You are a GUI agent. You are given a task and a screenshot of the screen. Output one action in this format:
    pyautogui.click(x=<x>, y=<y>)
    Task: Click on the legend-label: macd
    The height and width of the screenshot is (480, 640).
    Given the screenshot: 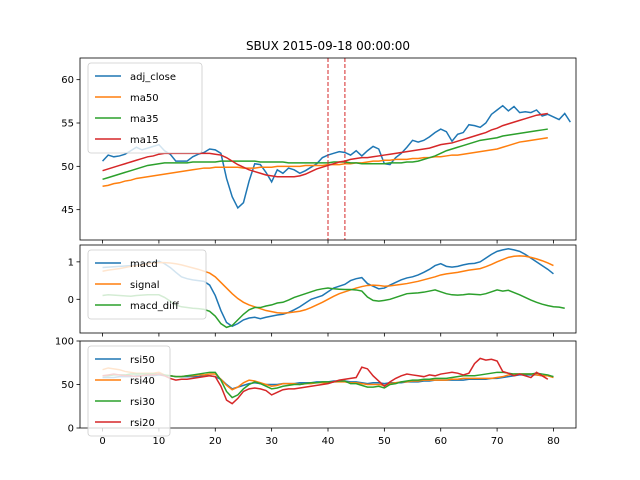 What is the action you would take?
    pyautogui.click(x=144, y=264)
    